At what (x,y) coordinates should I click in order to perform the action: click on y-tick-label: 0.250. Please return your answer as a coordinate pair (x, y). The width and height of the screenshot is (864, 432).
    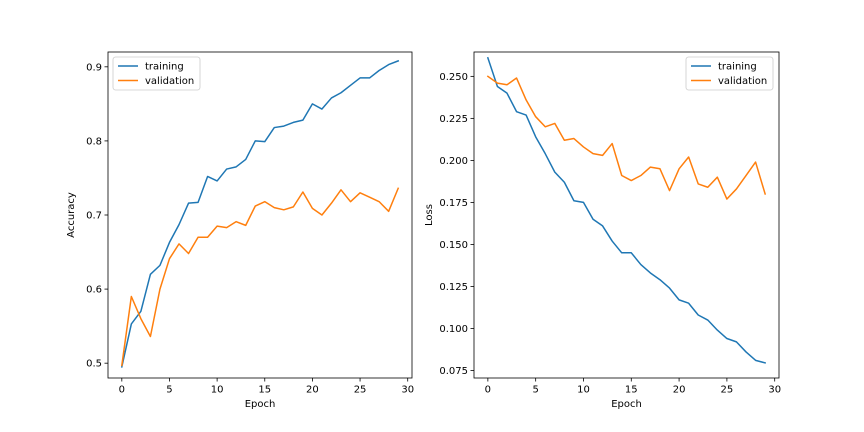
    Looking at the image, I should click on (453, 77).